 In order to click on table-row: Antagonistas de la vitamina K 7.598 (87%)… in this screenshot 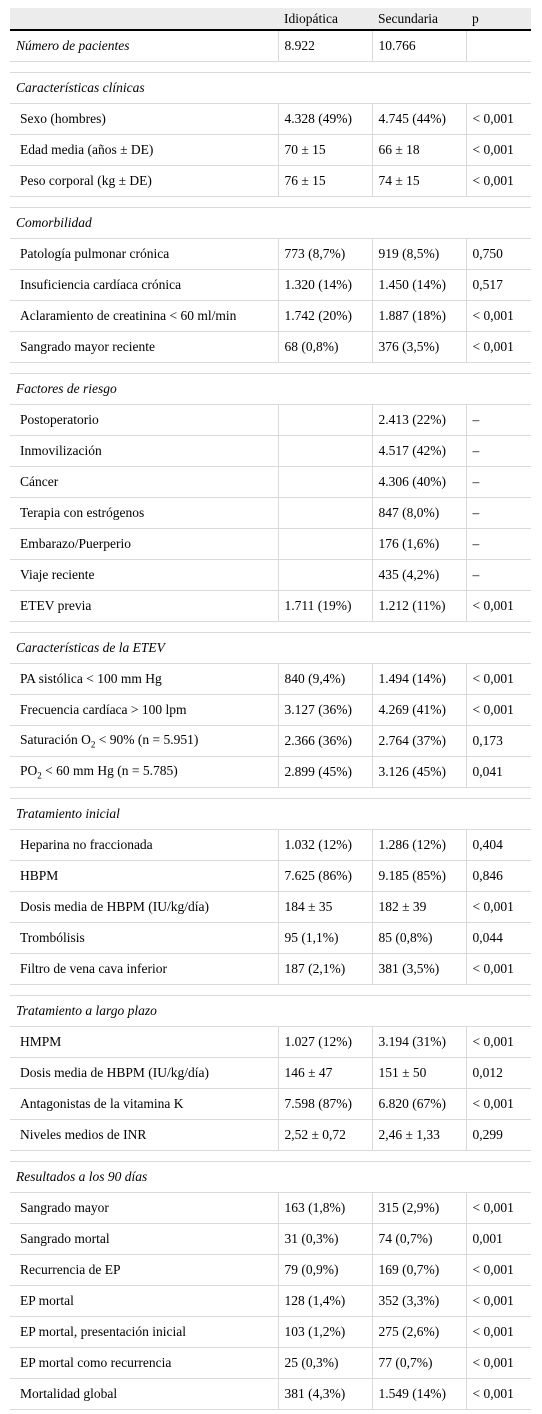, I will do `click(270, 1104)`.